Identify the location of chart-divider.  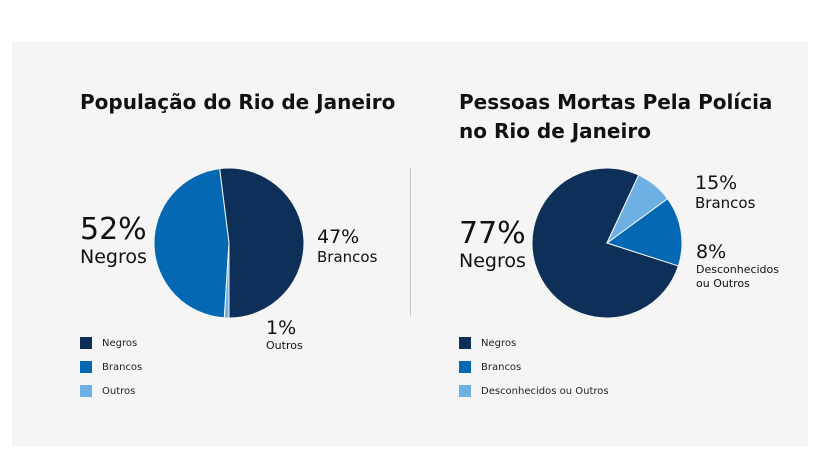
(410, 242).